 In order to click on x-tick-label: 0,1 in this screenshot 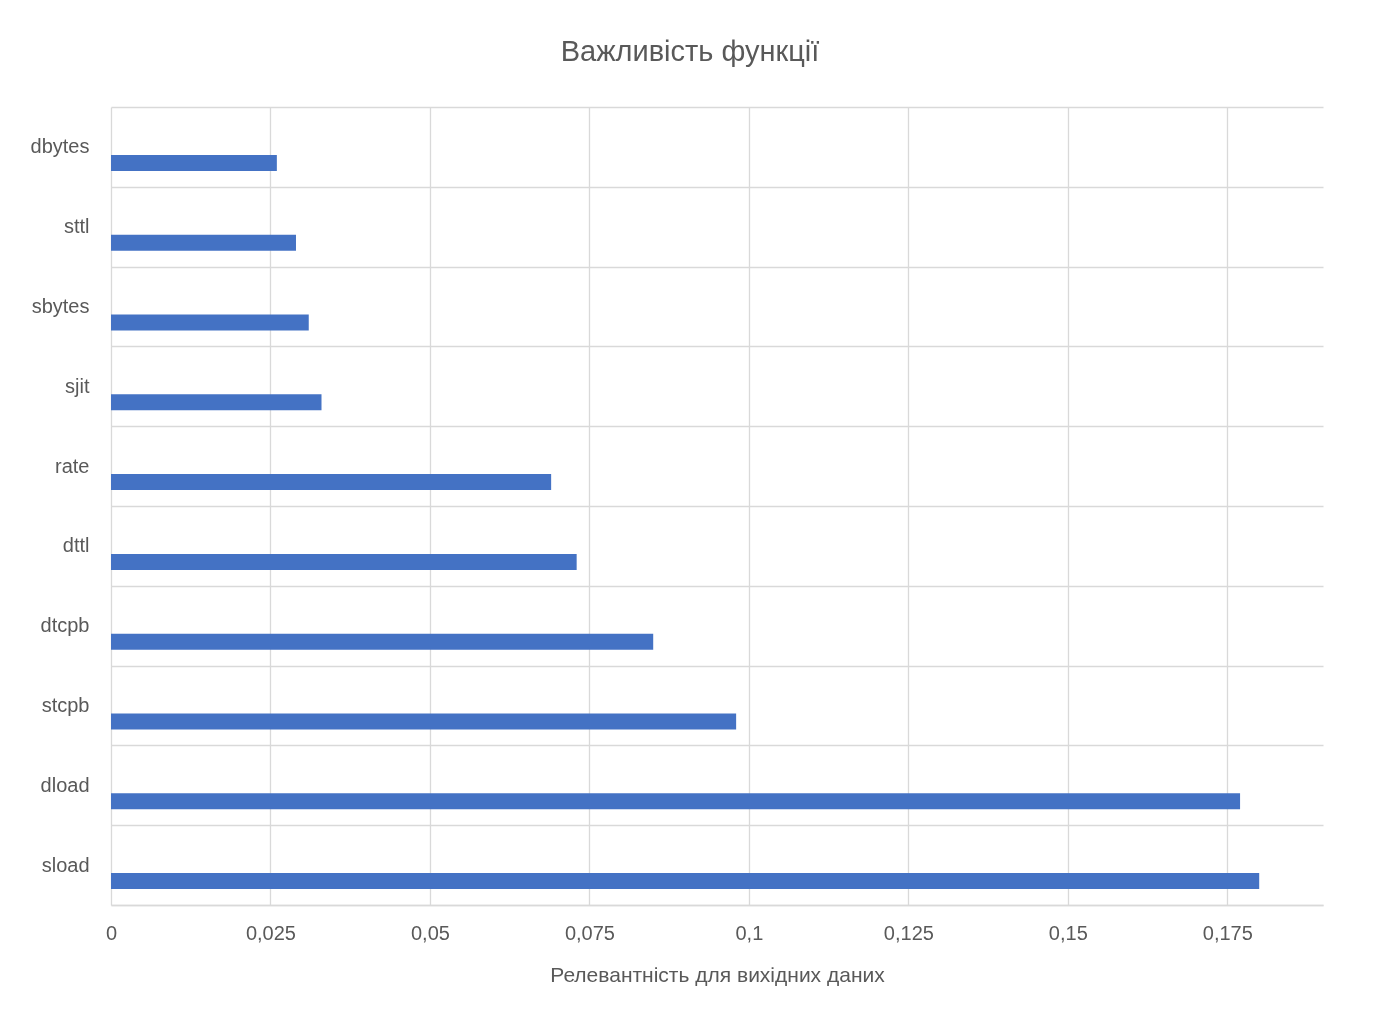, I will do `click(749, 932)`.